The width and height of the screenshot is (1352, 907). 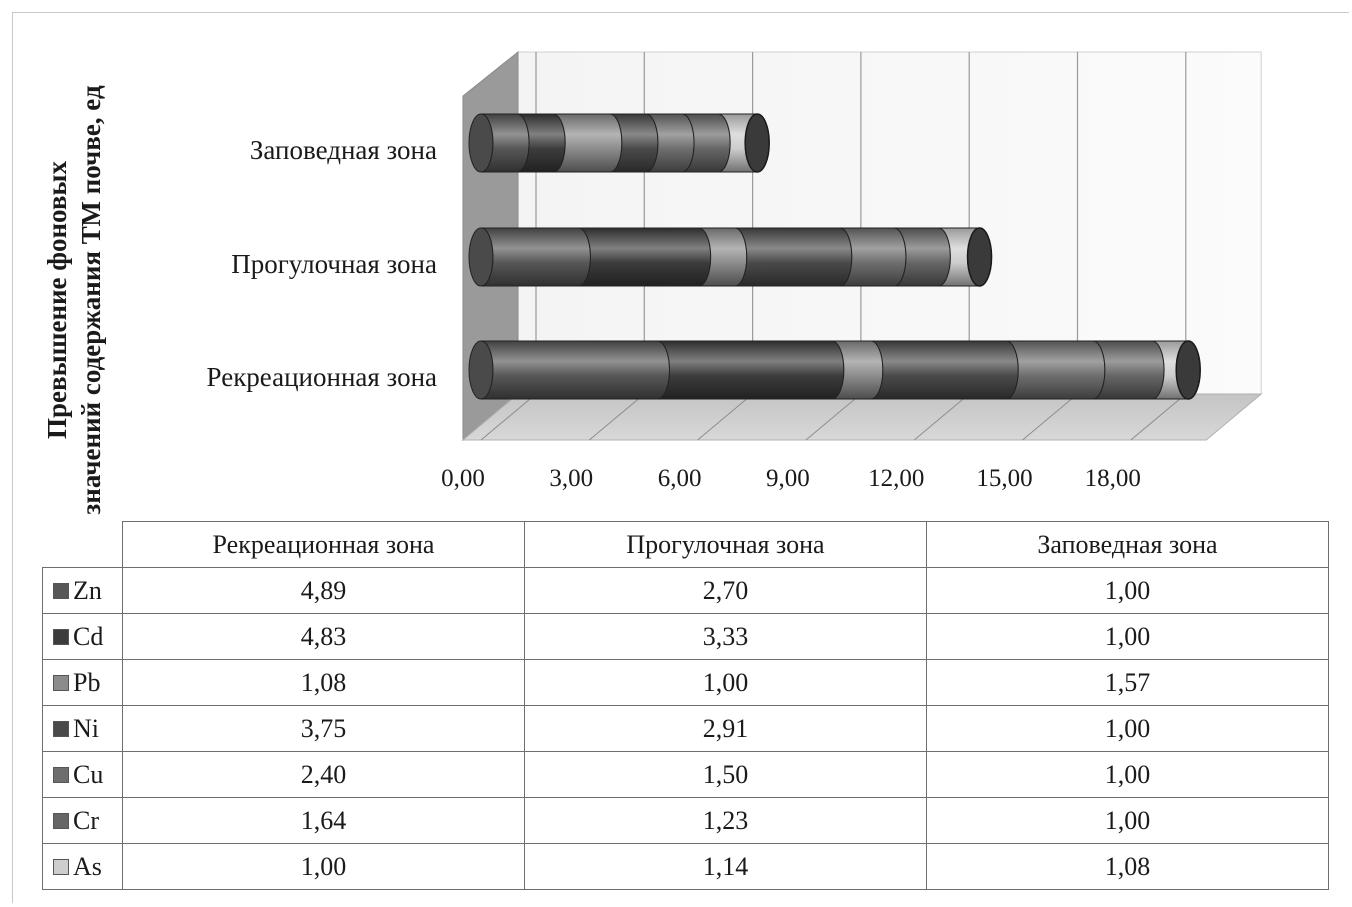 I want to click on table-cell-value: 1,64, so click(x=323, y=820).